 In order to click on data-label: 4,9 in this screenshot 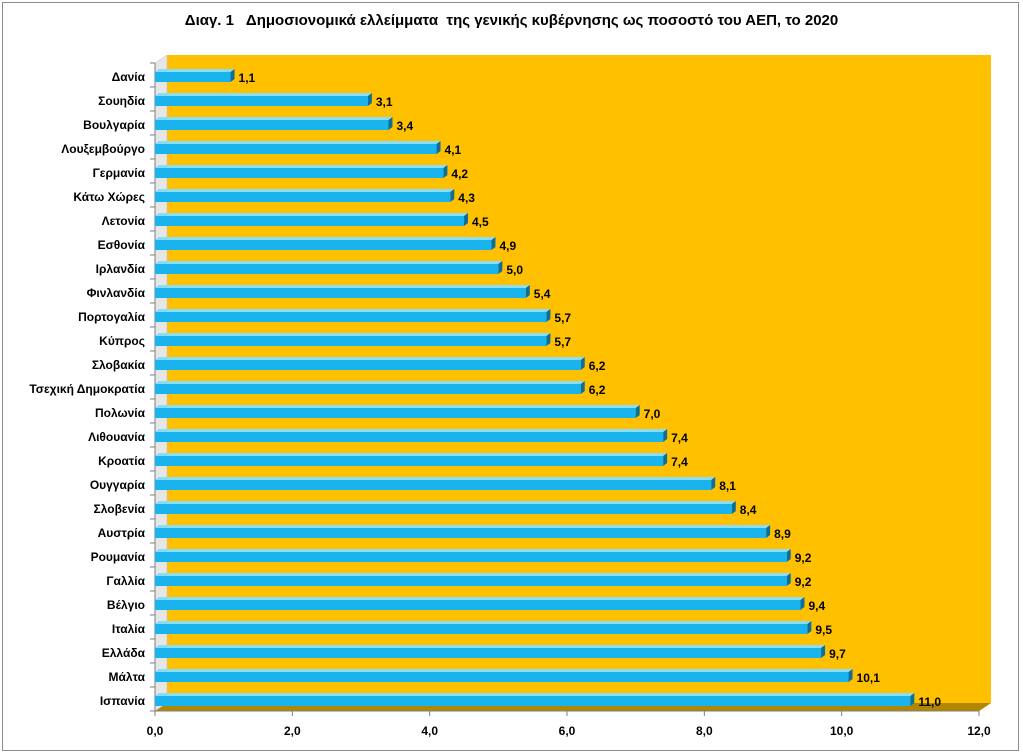, I will do `click(507, 246)`.